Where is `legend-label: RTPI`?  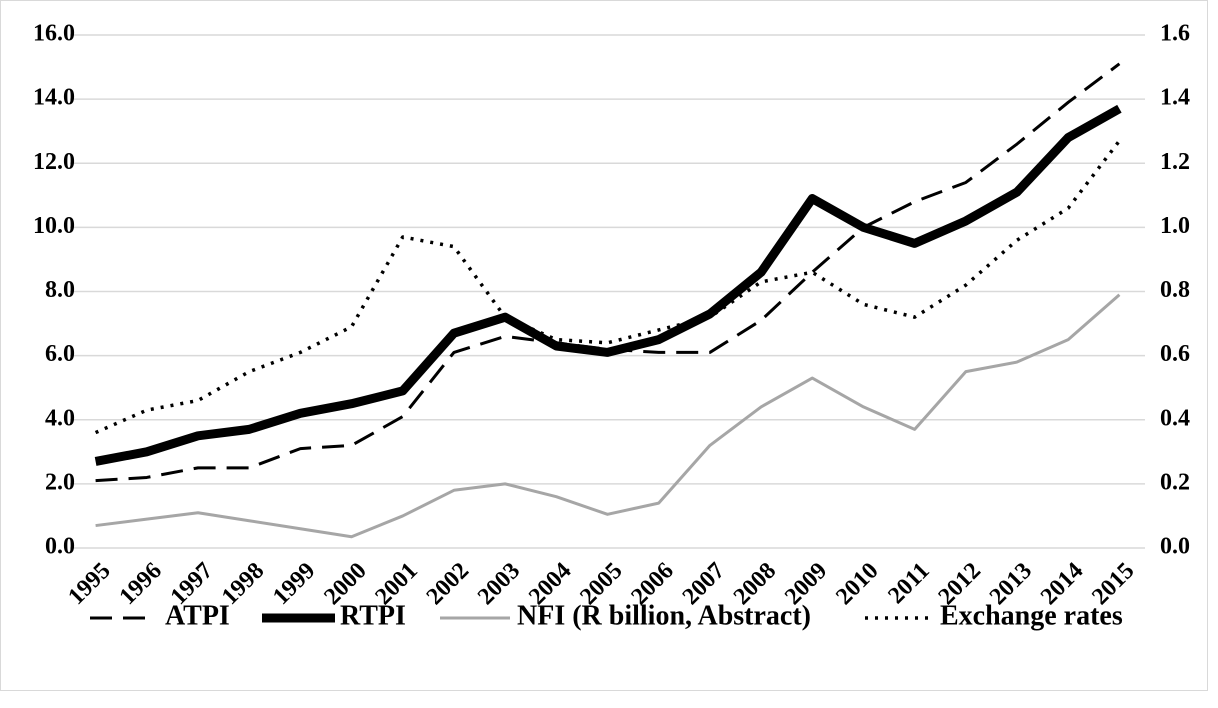 legend-label: RTPI is located at coordinates (373, 615).